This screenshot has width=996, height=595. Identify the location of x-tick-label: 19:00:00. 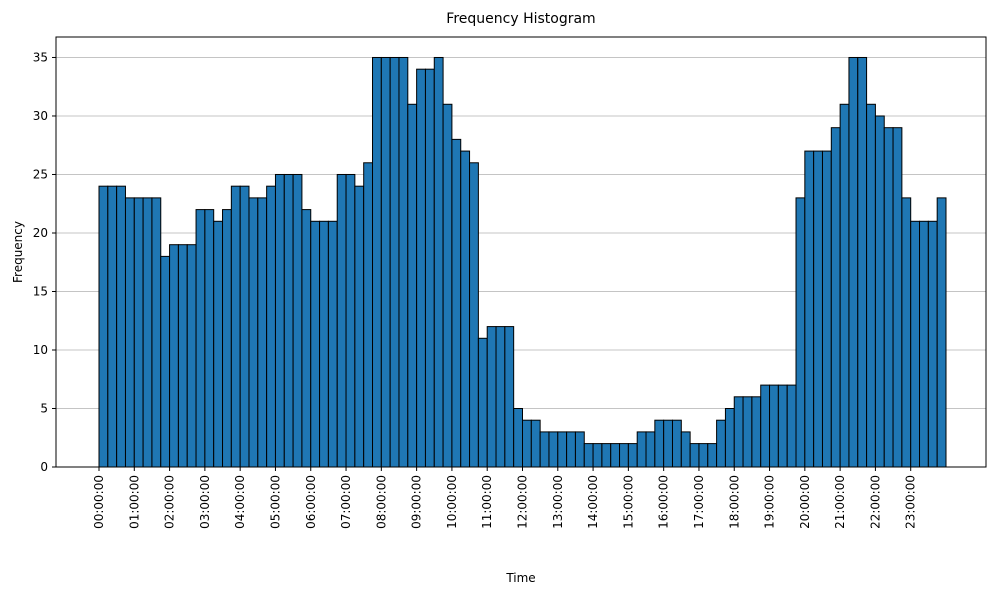
(770, 502).